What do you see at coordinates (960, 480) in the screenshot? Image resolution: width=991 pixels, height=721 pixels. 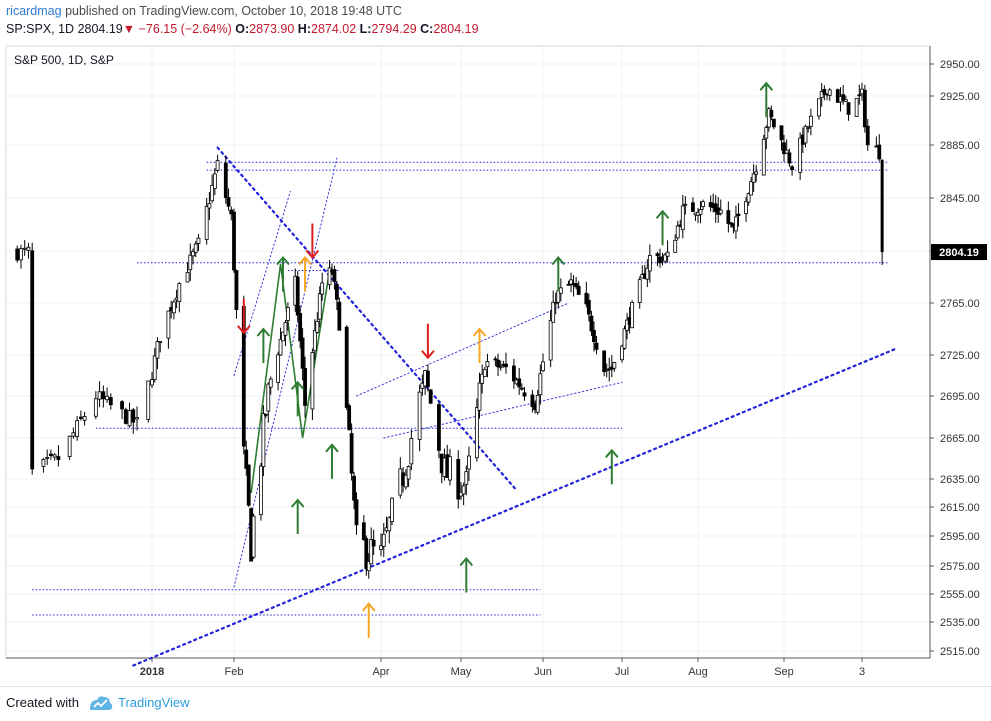 I see `price-tick-label: 2635.00` at bounding box center [960, 480].